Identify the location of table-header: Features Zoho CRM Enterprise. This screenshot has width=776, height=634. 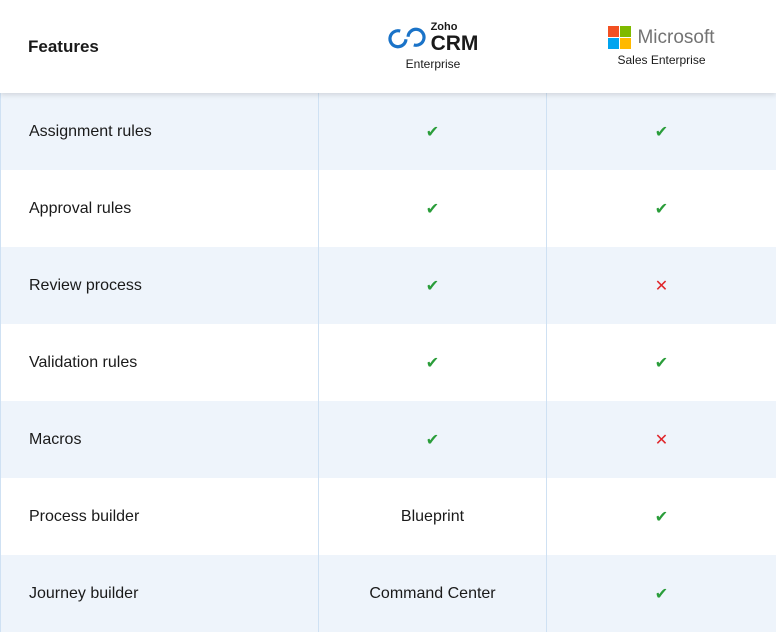
(388, 46).